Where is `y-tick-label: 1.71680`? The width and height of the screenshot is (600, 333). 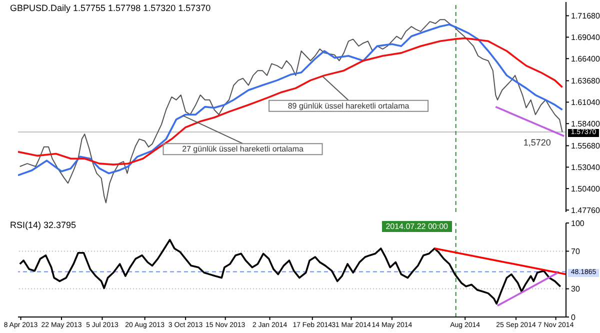 y-tick-label: 1.71680 is located at coordinates (585, 16).